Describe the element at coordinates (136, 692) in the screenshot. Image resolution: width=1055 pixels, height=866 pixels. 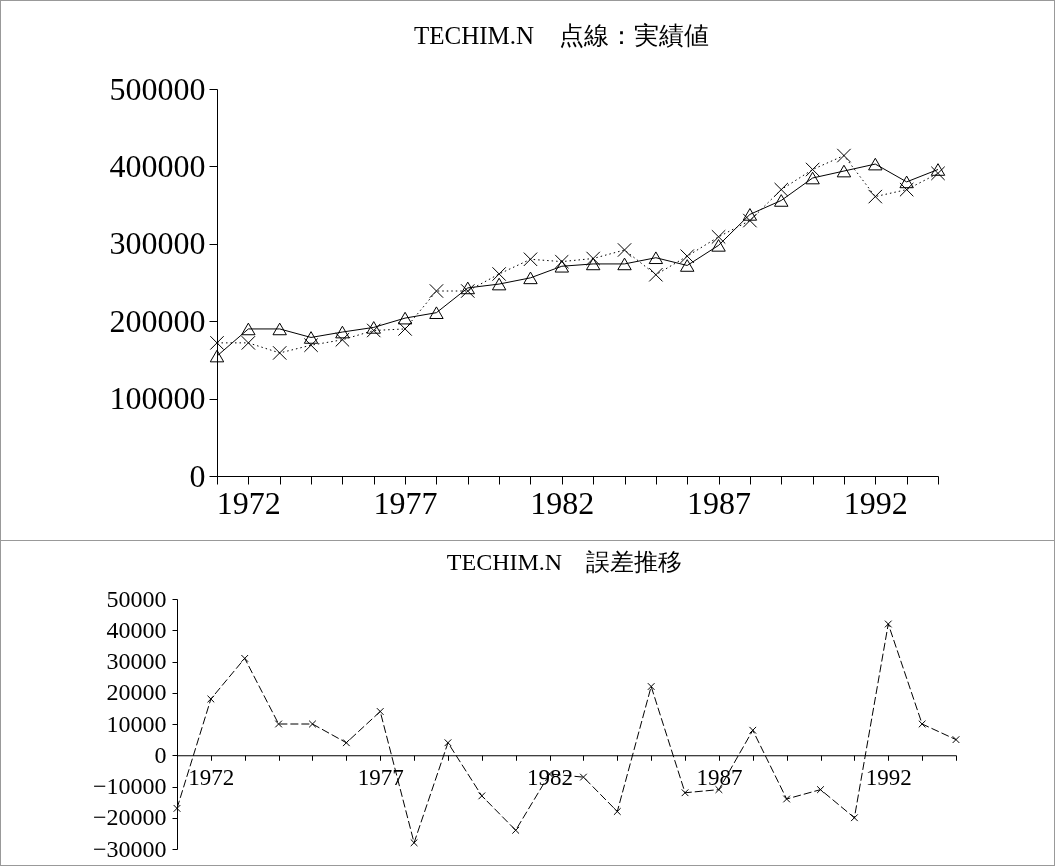
I see `y-tick-label: 20000` at that location.